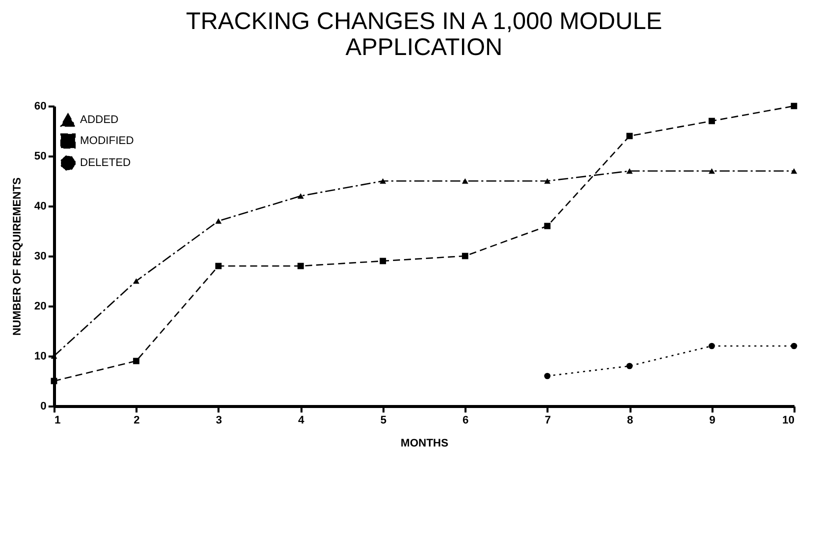  Describe the element at coordinates (40, 106) in the screenshot. I see `y-tick-label: 60` at that location.